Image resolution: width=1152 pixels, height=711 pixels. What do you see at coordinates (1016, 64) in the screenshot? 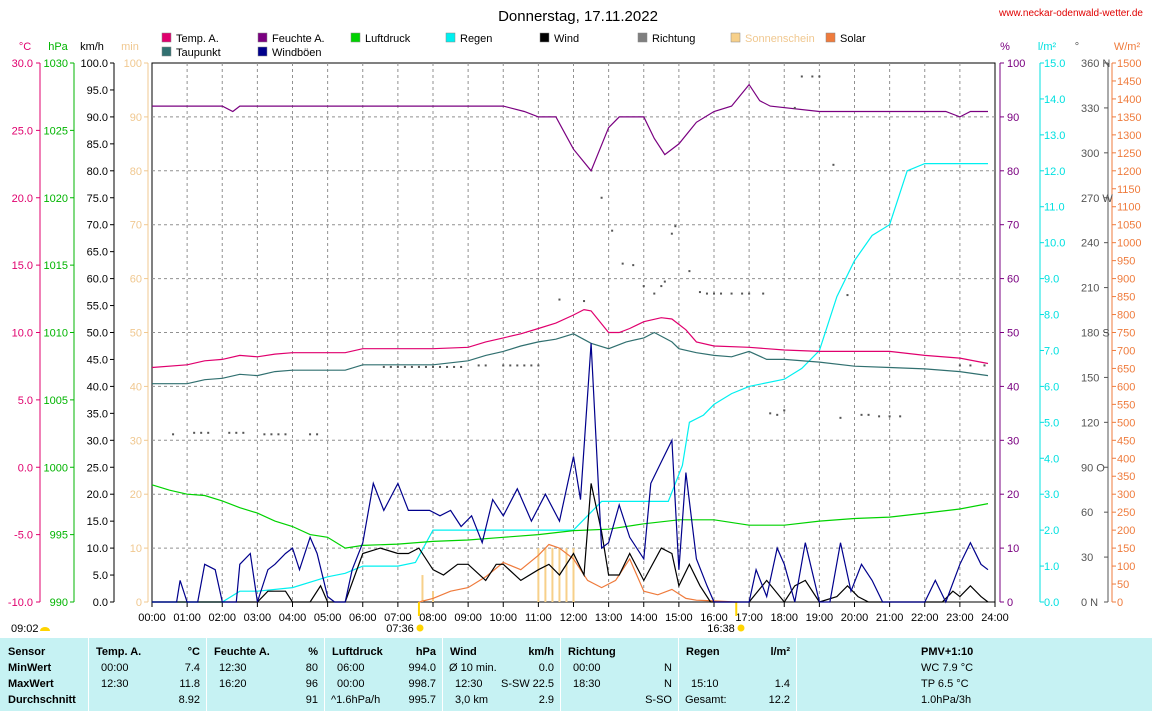
I see `humidity-tick-label: 100` at bounding box center [1016, 64].